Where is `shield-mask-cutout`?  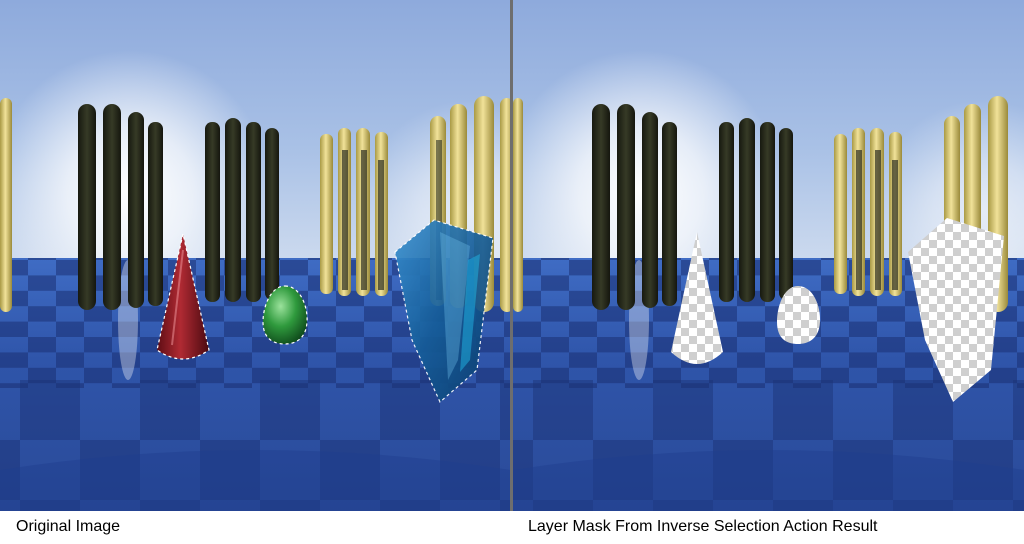
shield-mask-cutout is located at coordinates (956, 310).